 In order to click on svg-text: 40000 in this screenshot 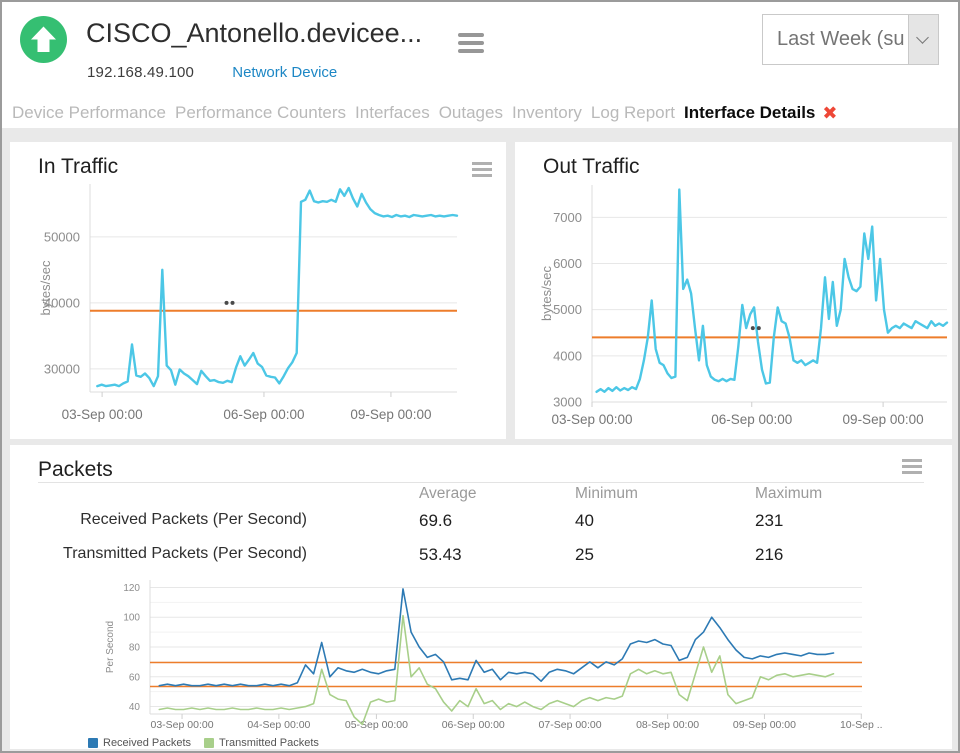, I will do `click(62, 302)`.